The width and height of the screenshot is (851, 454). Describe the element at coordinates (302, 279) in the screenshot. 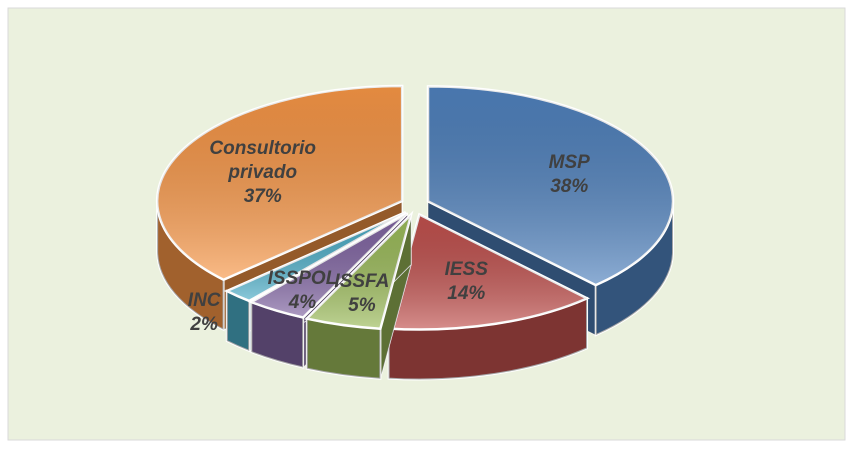

I see `category-label: ISSPOL` at that location.